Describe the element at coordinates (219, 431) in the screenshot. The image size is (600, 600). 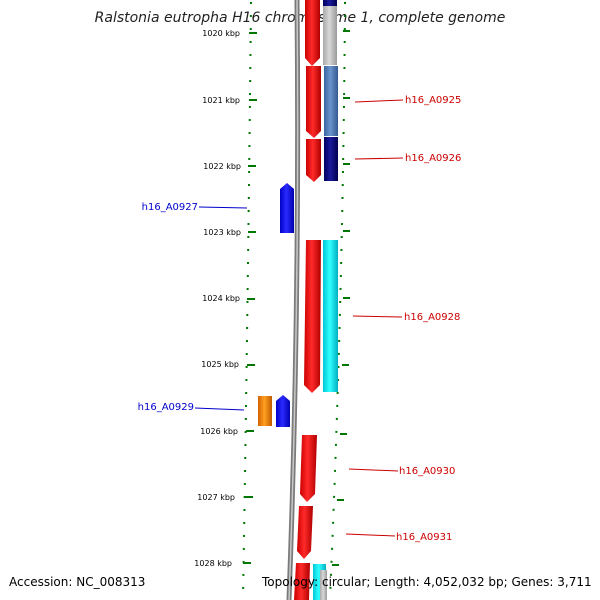
I see `scale-label-1026: 1026 kbp` at that location.